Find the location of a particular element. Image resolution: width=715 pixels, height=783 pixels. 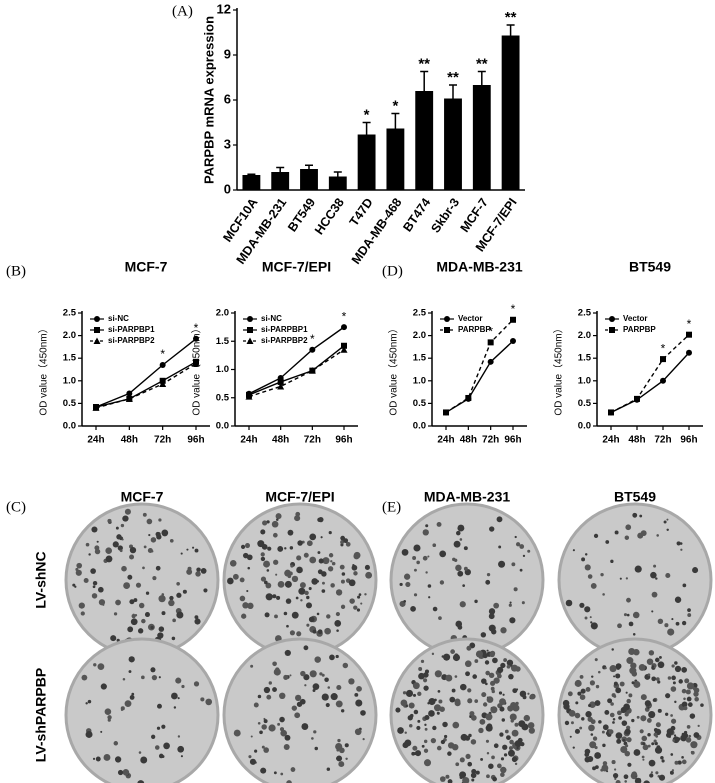

error-bar is located at coordinates (309, 166).